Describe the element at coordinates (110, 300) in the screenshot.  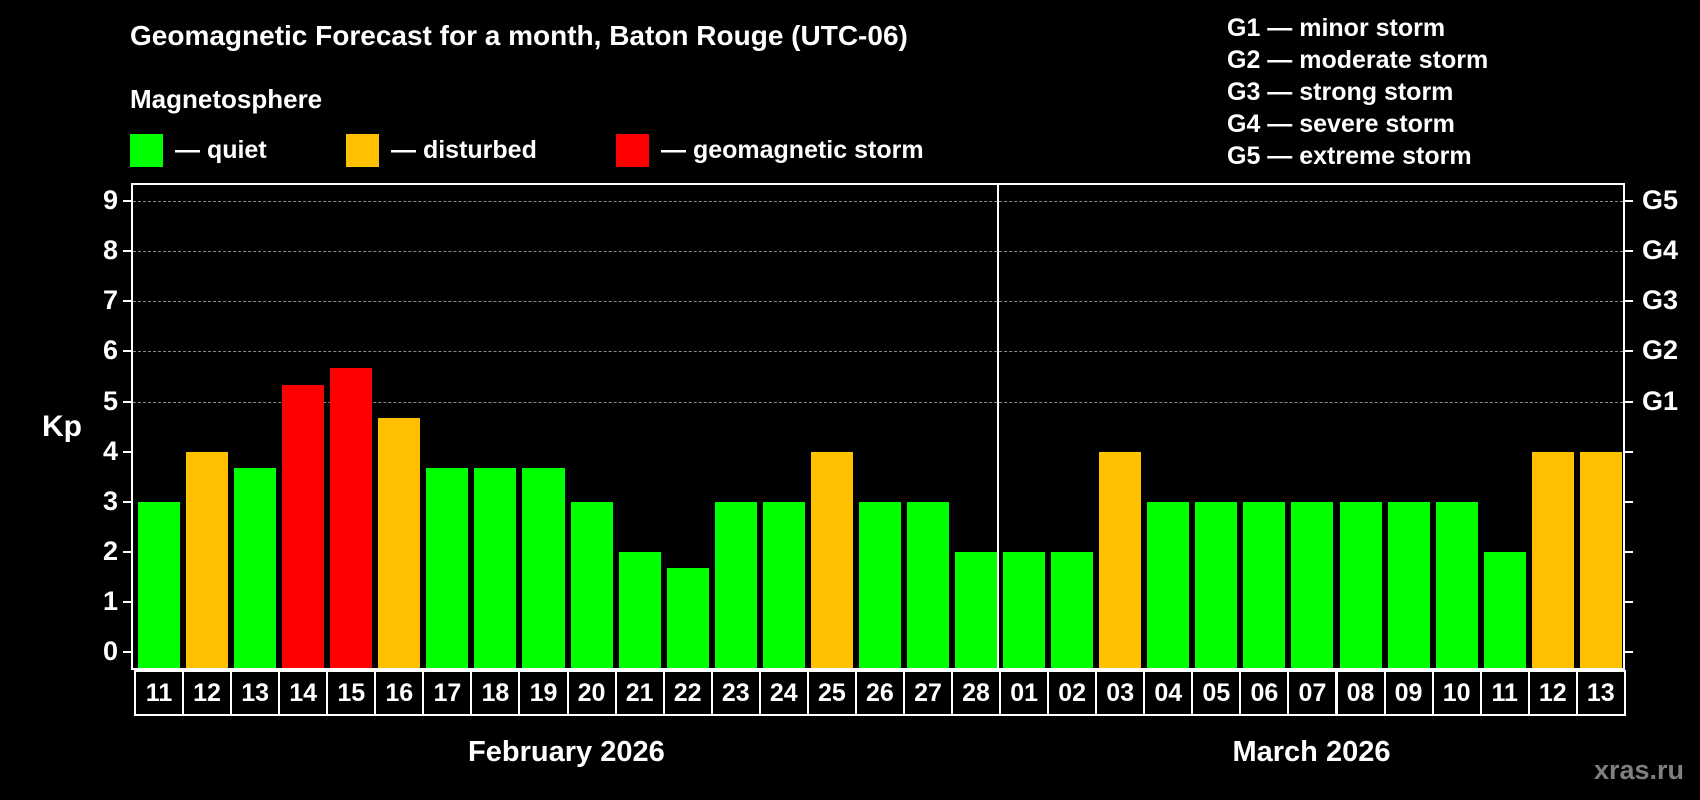
I see `y-tick-label: 7` at that location.